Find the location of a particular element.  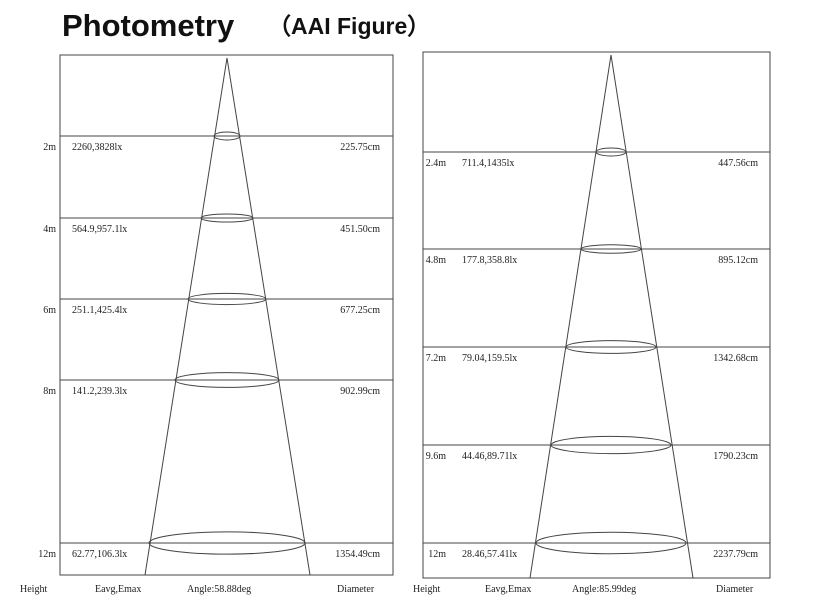

height-label: 6m is located at coordinates (49, 310).